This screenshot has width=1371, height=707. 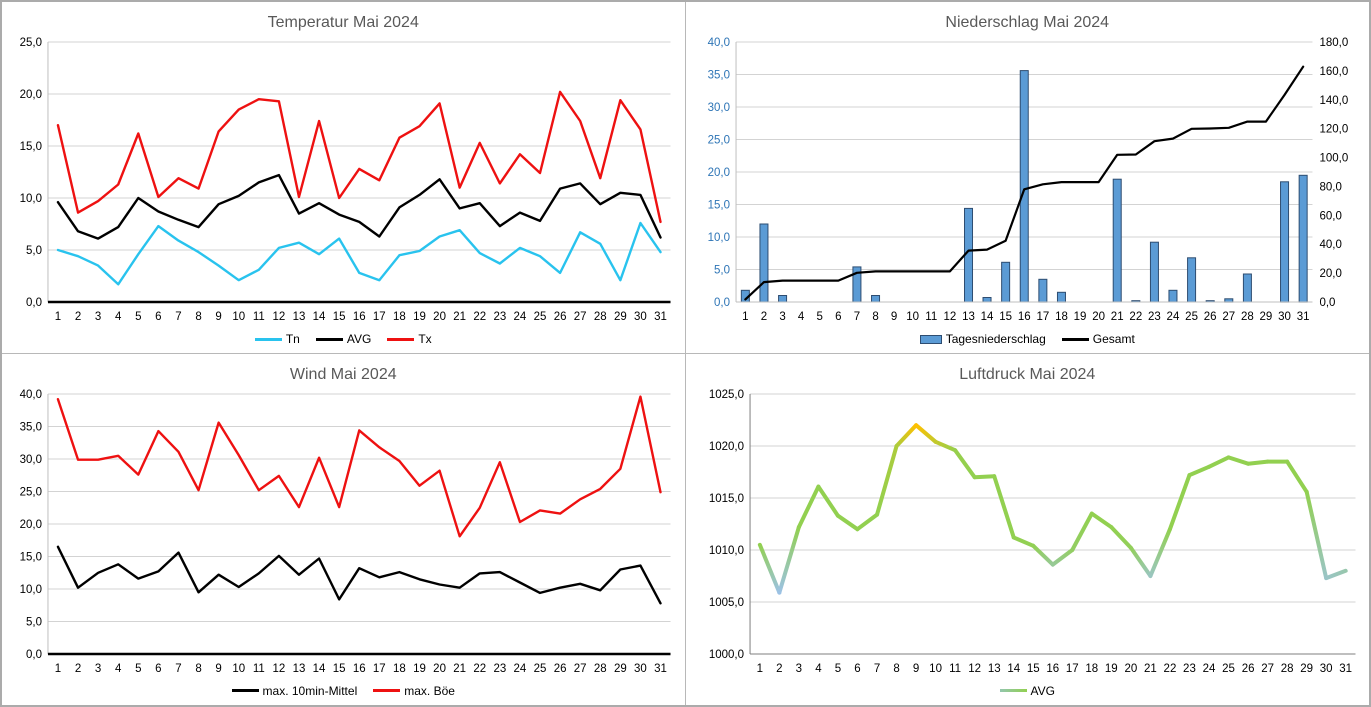 I want to click on legend-item-total-precip: Gesamt, so click(x=1098, y=339).